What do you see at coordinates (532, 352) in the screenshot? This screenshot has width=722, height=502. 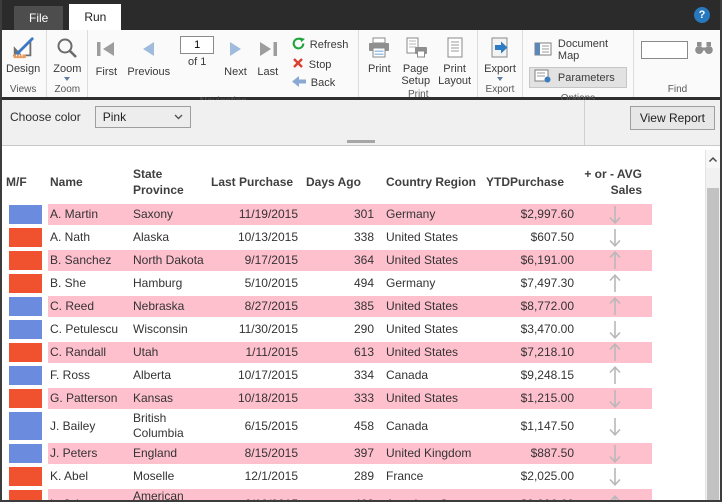 I see `ytd-purchase-cell: $7,218.10` at bounding box center [532, 352].